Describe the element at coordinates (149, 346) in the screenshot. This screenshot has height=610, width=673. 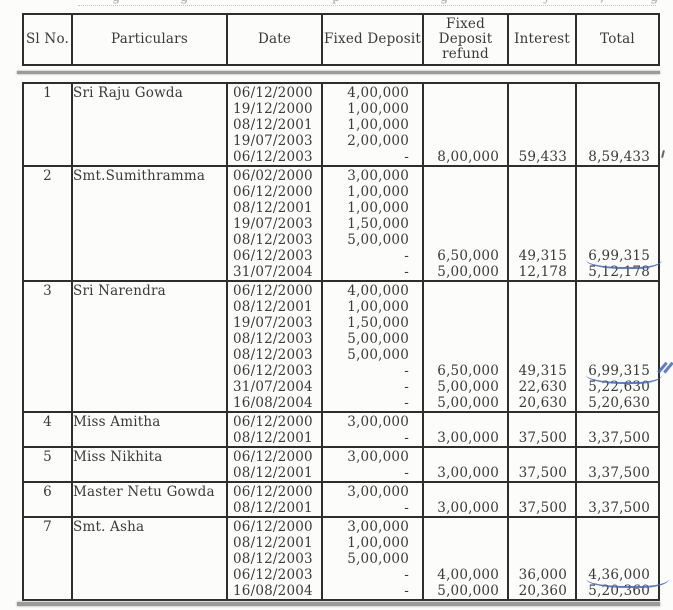
I see `cell-particulars: Sri Narendra` at that location.